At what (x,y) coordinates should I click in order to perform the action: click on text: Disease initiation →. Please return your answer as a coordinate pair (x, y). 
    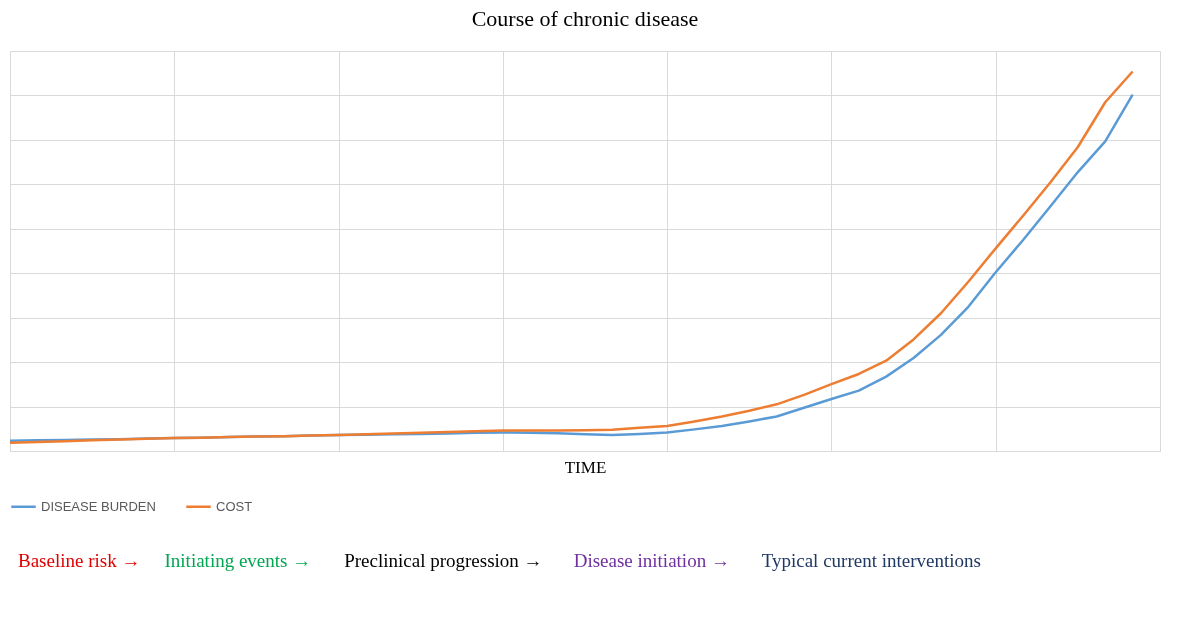
    Looking at the image, I should click on (651, 560).